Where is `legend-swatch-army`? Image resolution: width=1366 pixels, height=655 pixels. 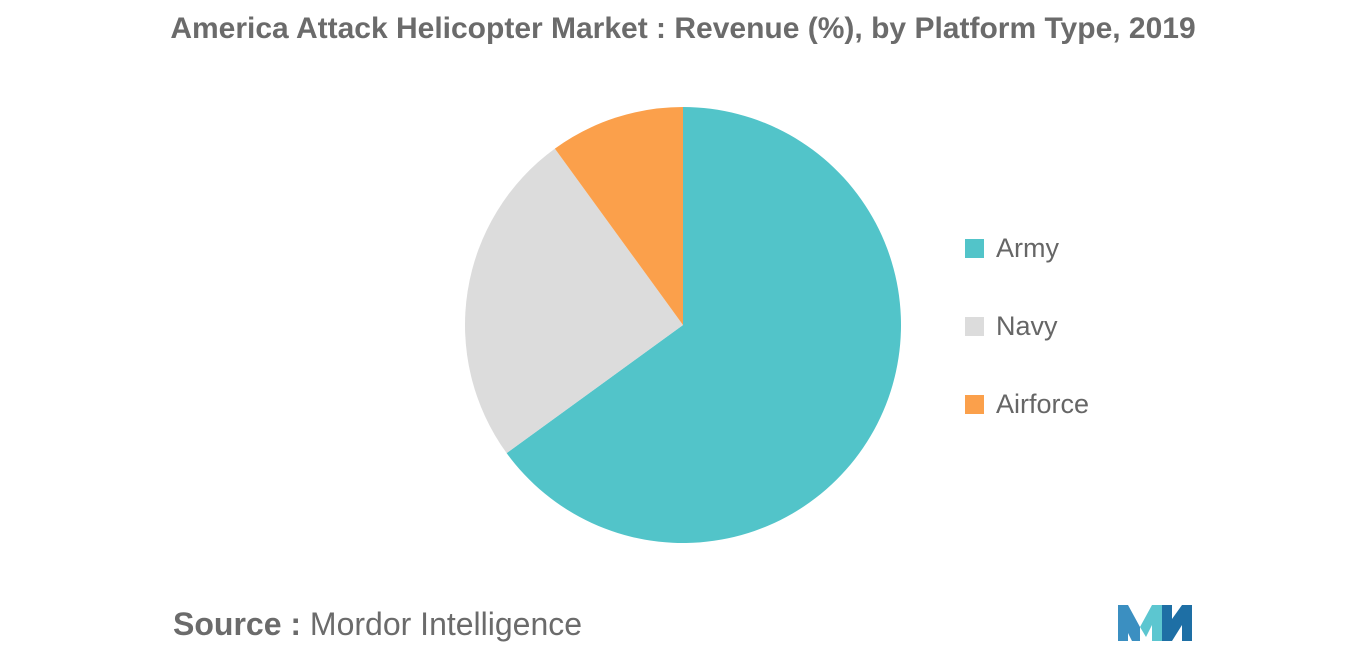
legend-swatch-army is located at coordinates (974, 248).